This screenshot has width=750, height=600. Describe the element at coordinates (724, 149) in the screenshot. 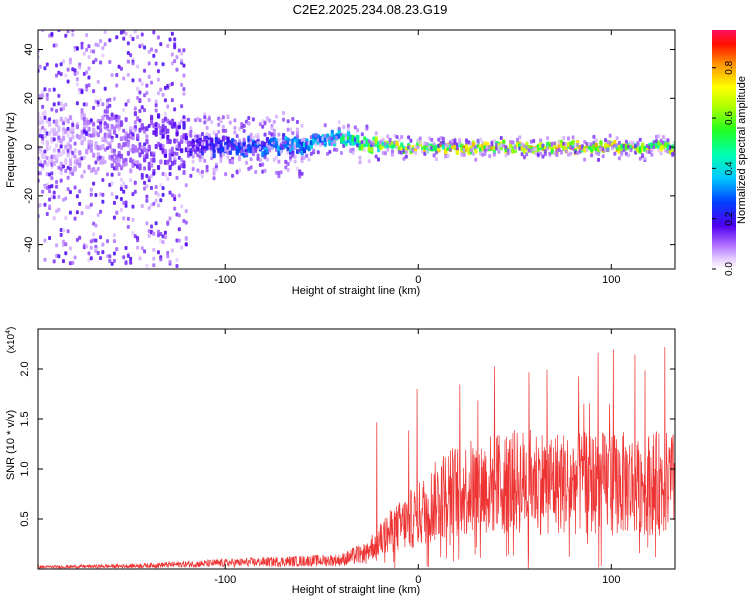

I see `colorbar-gradient` at that location.